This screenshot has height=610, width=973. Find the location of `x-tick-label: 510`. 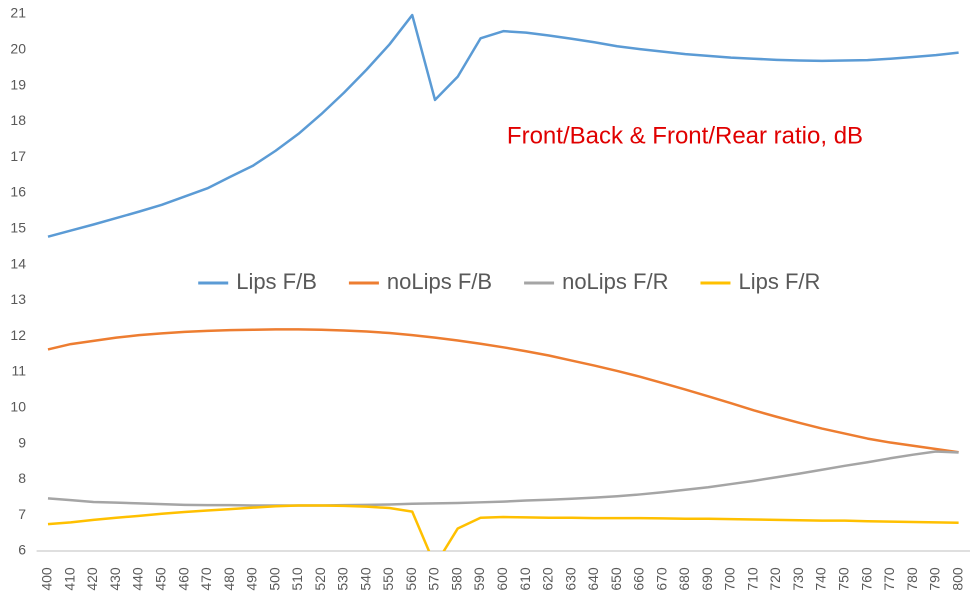

x-tick-label: 510 is located at coordinates (297, 579).